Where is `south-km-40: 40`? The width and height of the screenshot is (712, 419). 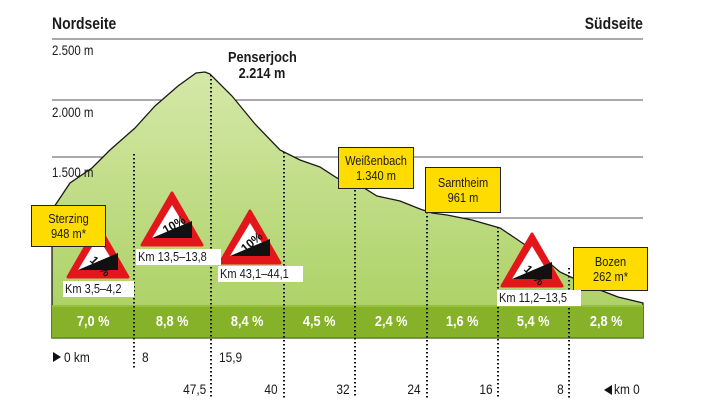
south-km-40: 40 is located at coordinates (271, 389).